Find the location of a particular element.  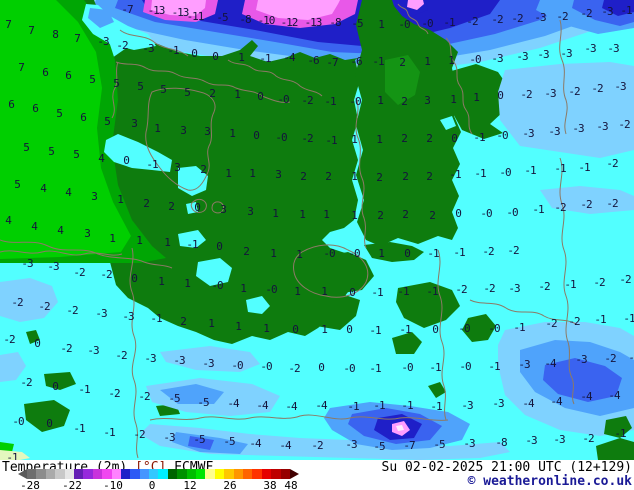

temp-label: -7 is located at coordinates (332, 62).